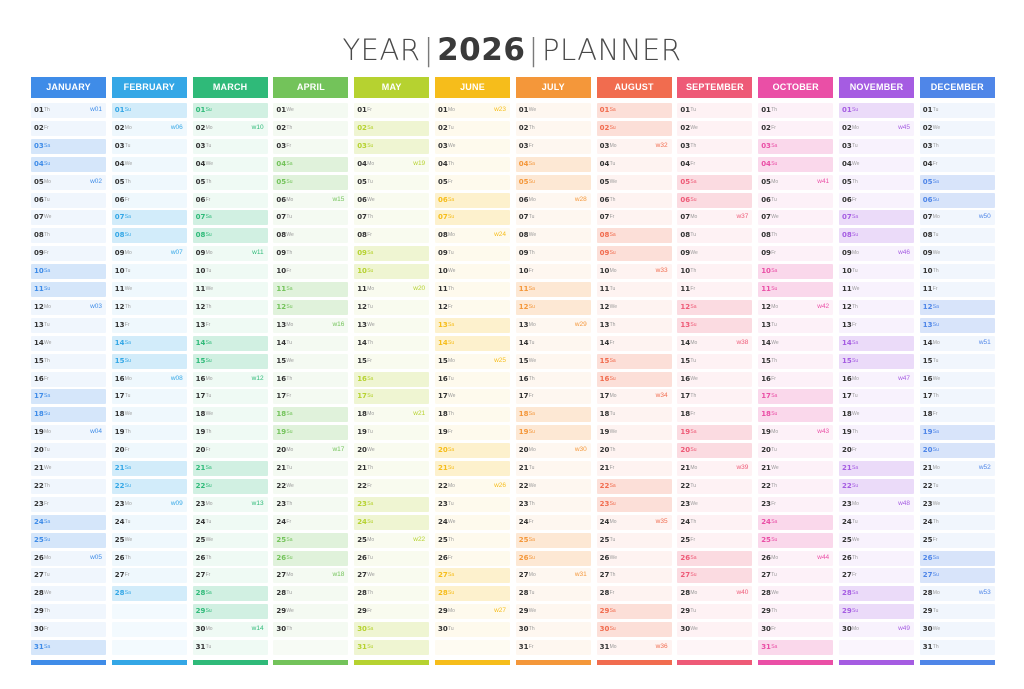 The image size is (1024, 689). Describe the element at coordinates (957, 218) in the screenshot. I see `day-row: 07 Mo w50` at that location.